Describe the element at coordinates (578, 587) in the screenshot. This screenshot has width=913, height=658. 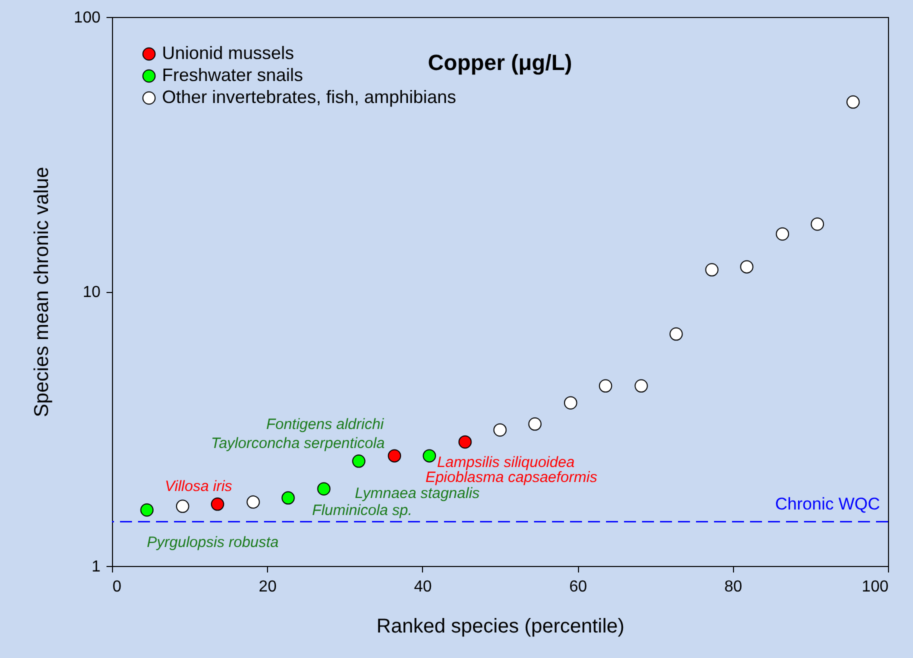
I see `x-tick-label: 60` at that location.